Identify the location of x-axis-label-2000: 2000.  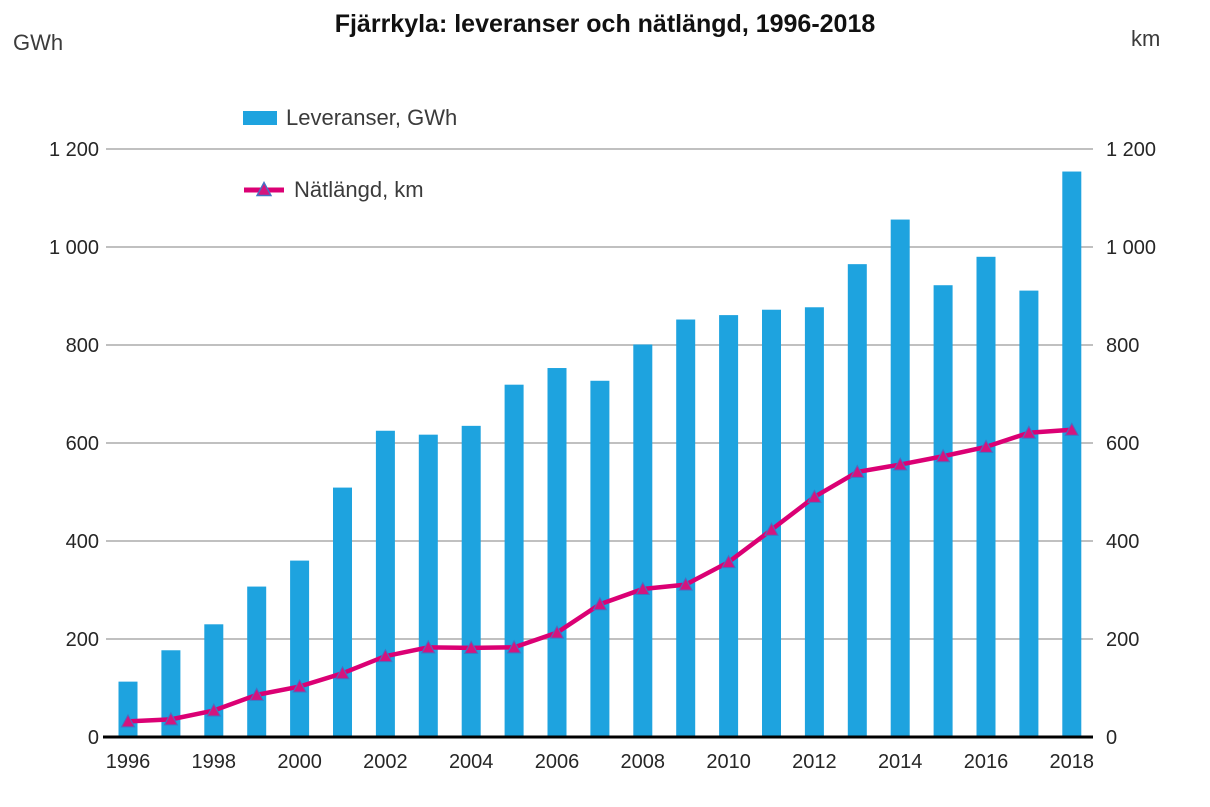
(299, 762).